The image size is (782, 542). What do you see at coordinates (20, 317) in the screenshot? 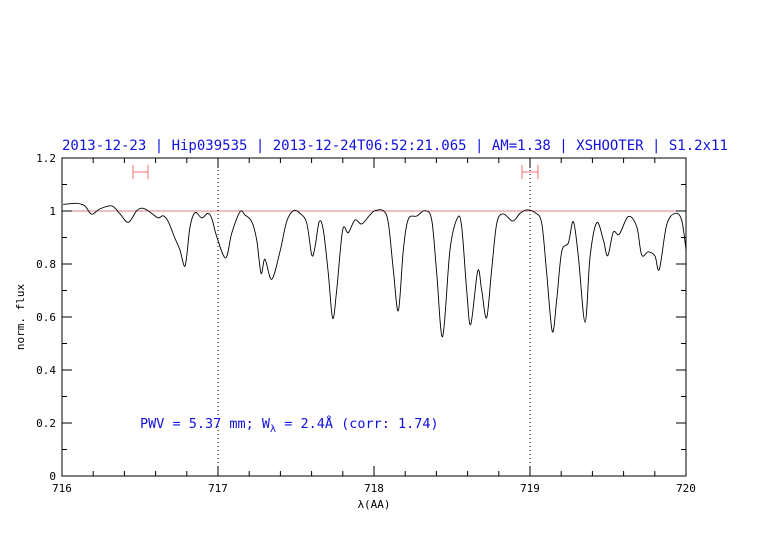
I see `y-axis-label: norm. flux` at bounding box center [20, 317].